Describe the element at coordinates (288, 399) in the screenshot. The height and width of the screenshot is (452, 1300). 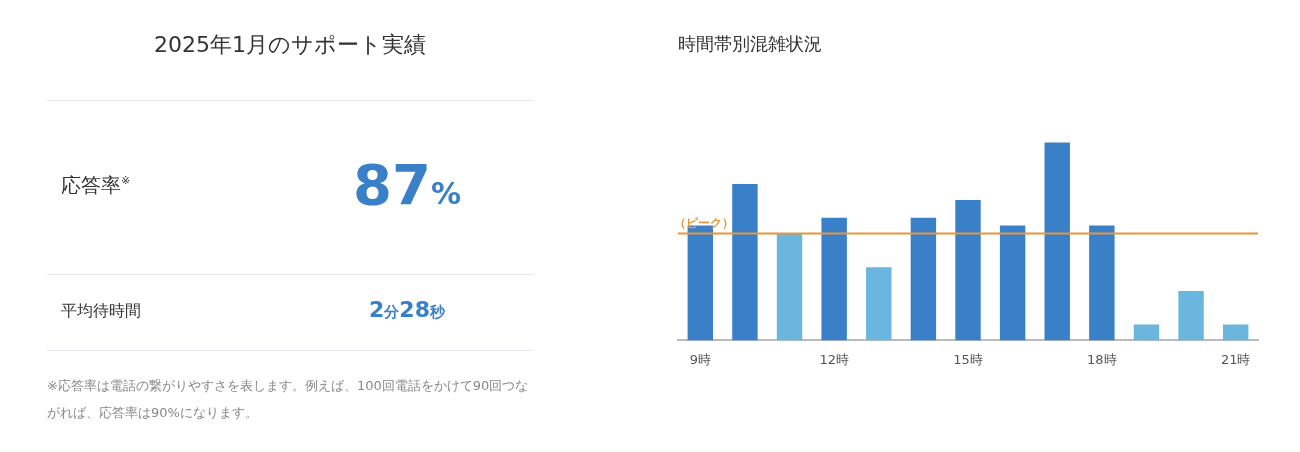
I see `text: ※応答率は電話の繋がりやすさを表します。例えば、100回電話をかけて90回つながれば、応答率は90%になります。` at that location.